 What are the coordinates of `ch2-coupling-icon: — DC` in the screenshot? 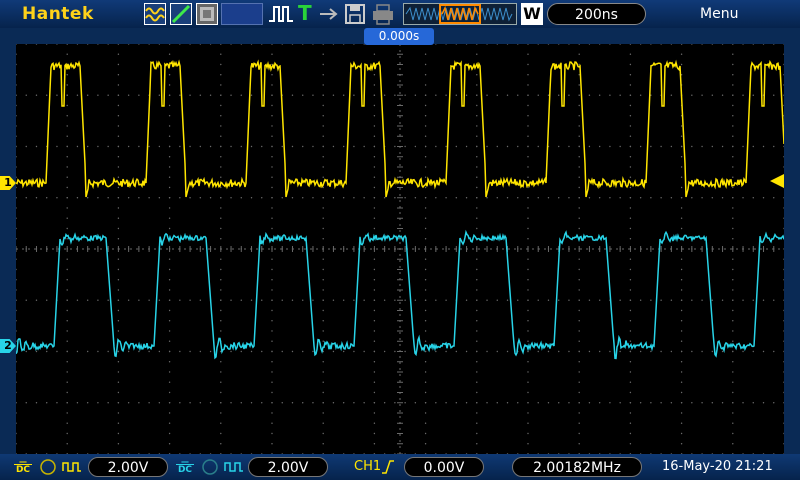 It's located at (185, 466).